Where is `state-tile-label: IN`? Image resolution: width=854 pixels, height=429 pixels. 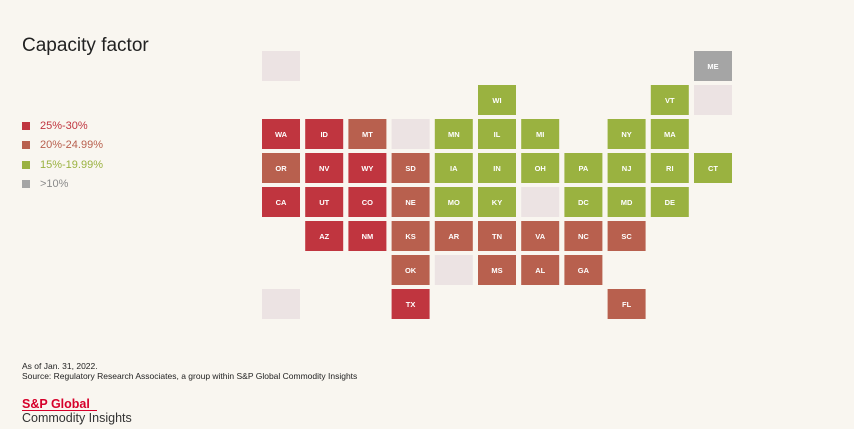
state-tile-label: IN is located at coordinates (497, 168).